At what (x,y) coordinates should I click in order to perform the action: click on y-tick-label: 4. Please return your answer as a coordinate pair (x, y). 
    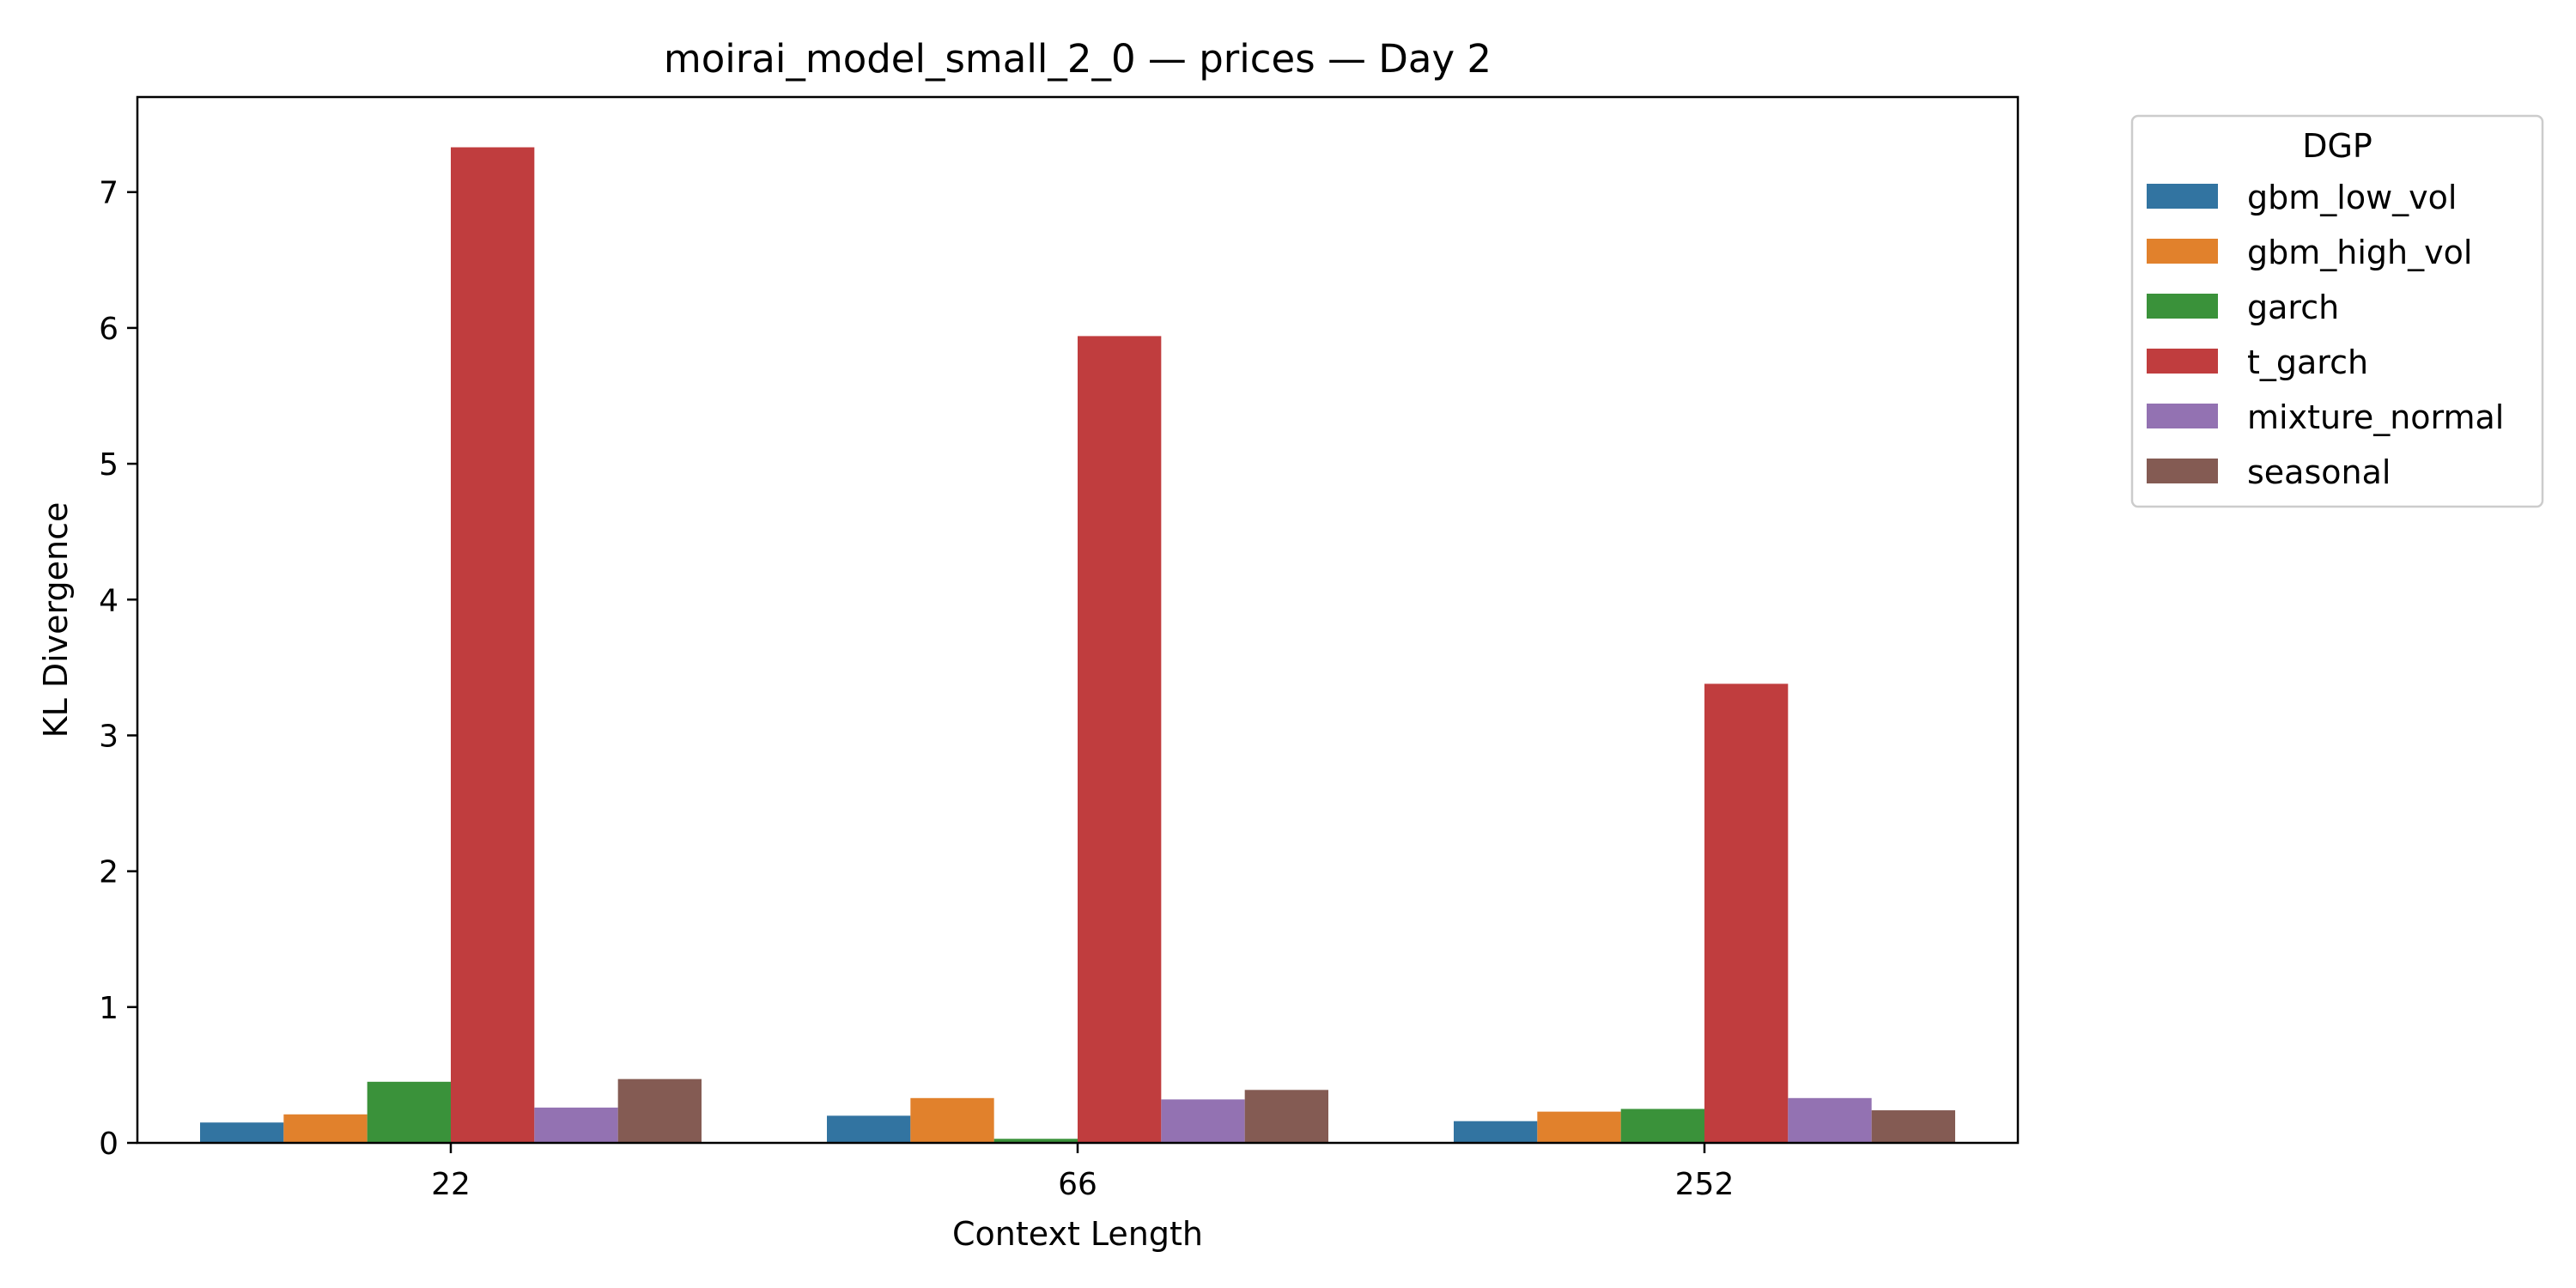
    Looking at the image, I should click on (109, 600).